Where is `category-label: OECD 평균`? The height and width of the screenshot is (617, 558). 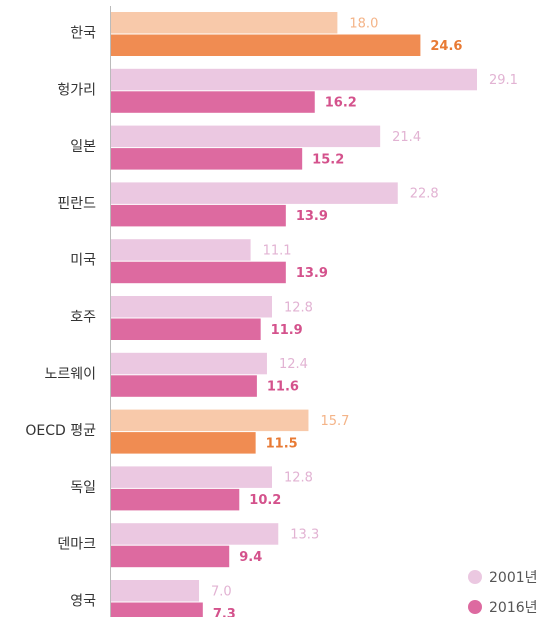
category-label: OECD 평균 is located at coordinates (60, 431).